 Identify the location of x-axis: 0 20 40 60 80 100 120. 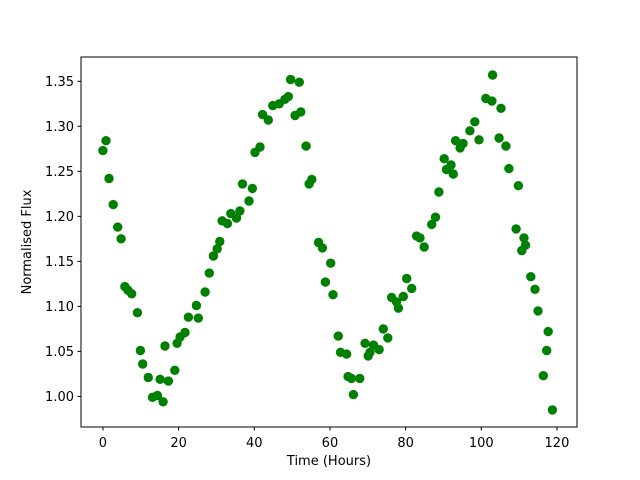
(334, 439).